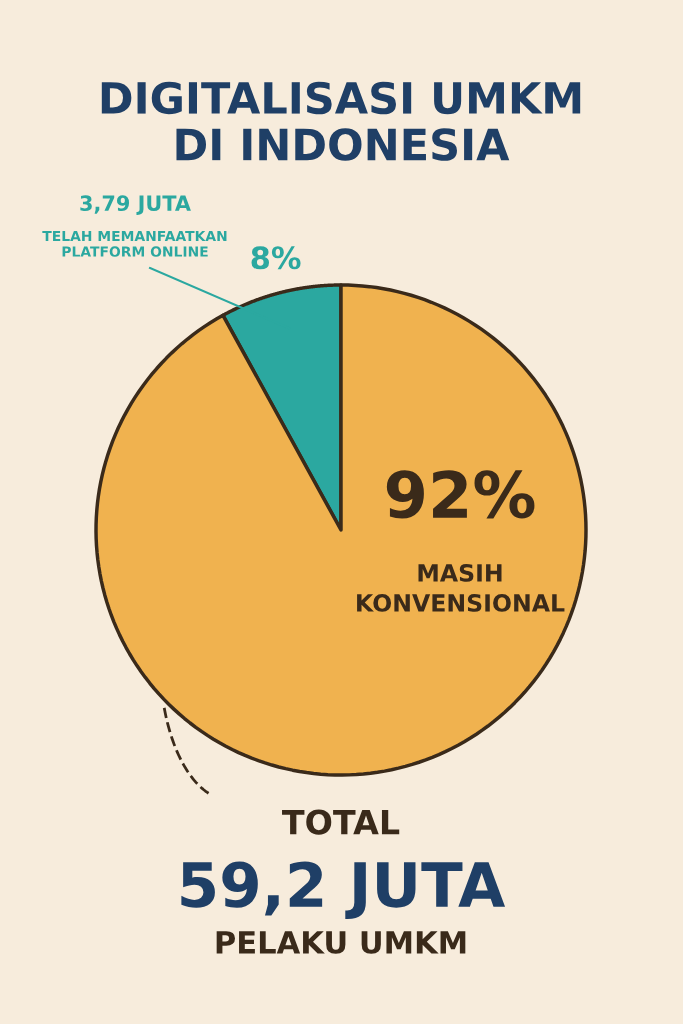 The image size is (683, 1024). Describe the element at coordinates (341, 822) in the screenshot. I see `text: TOTAL` at that location.